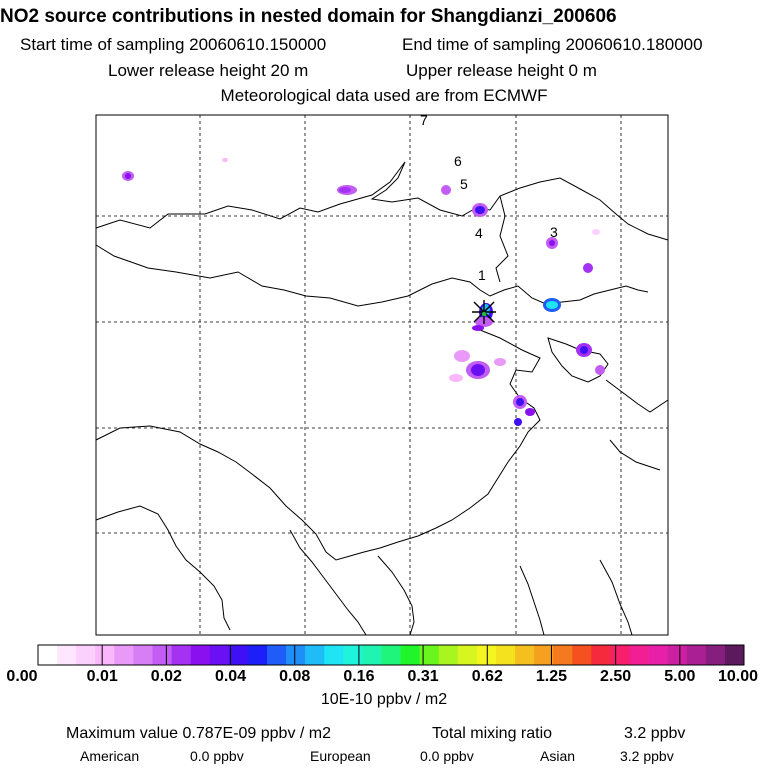 The image size is (768, 768). What do you see at coordinates (647, 756) in the screenshot?
I see `asian-value: 3.2 ppbv` at bounding box center [647, 756].